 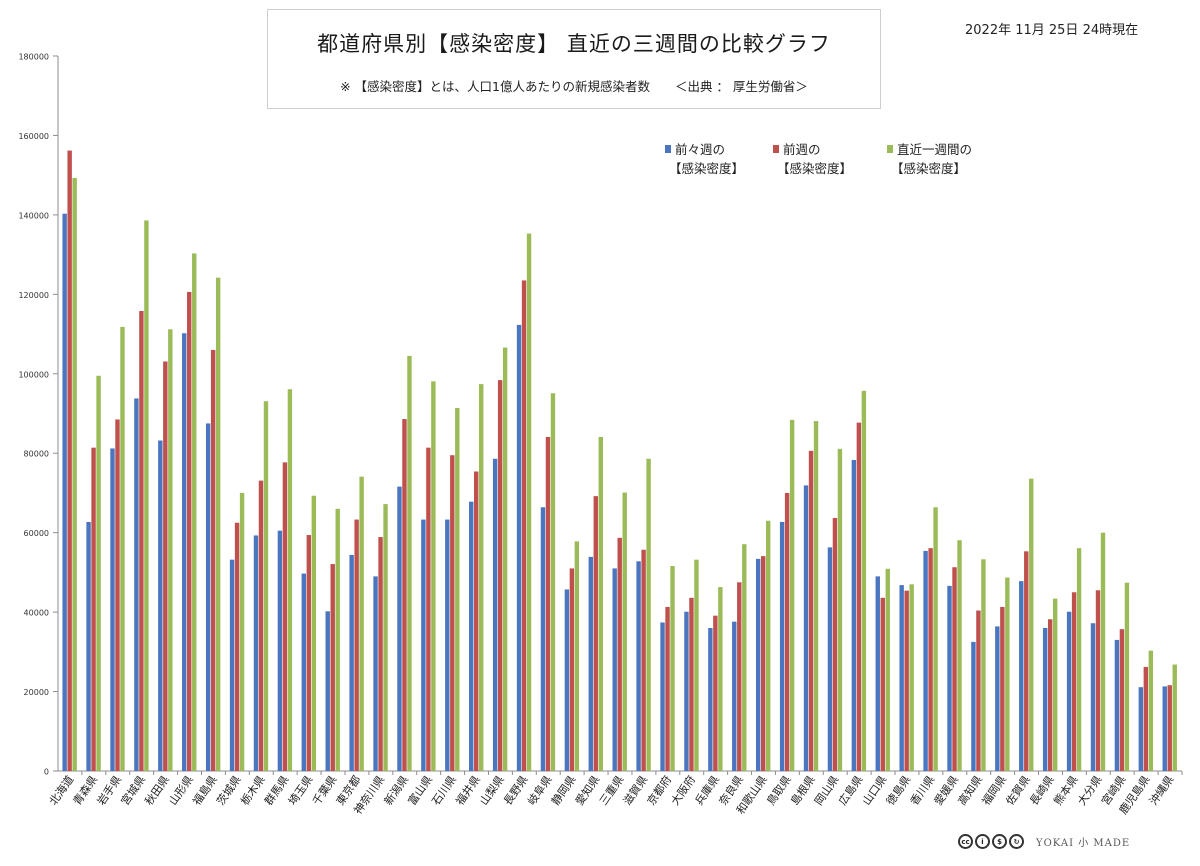 What do you see at coordinates (396, 790) in the screenshot?
I see `x-tick-label: 新潟県` at bounding box center [396, 790].